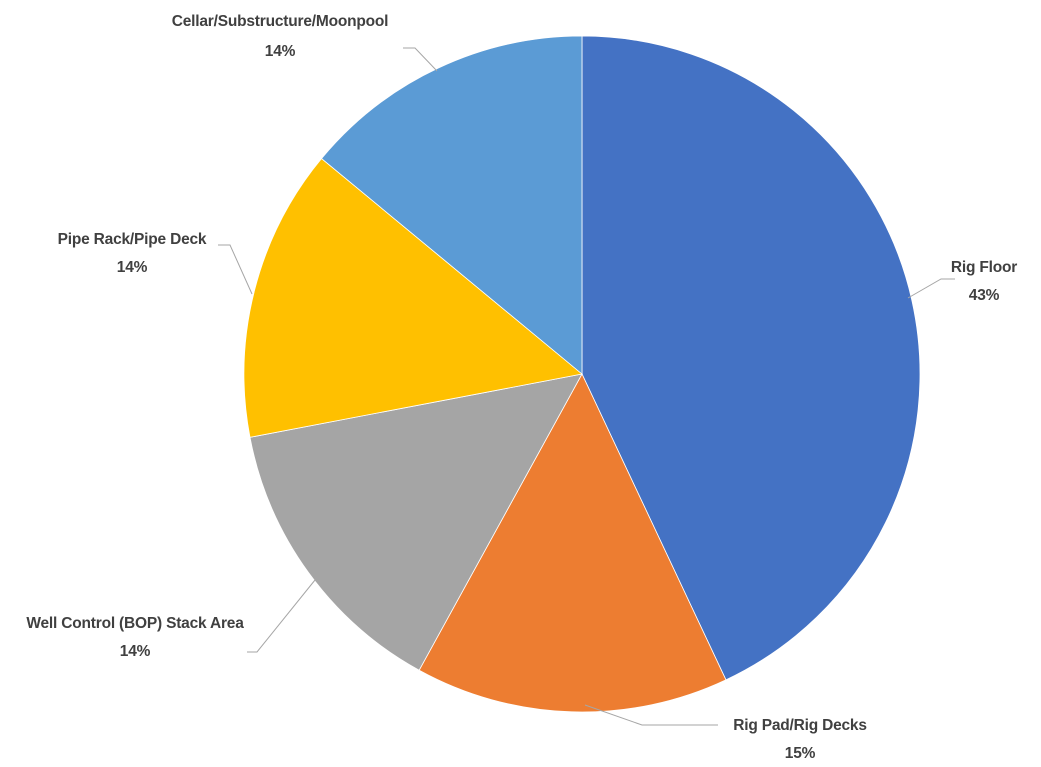  I want to click on leader-line-pipe-rack-pipe-deck, so click(235, 269).